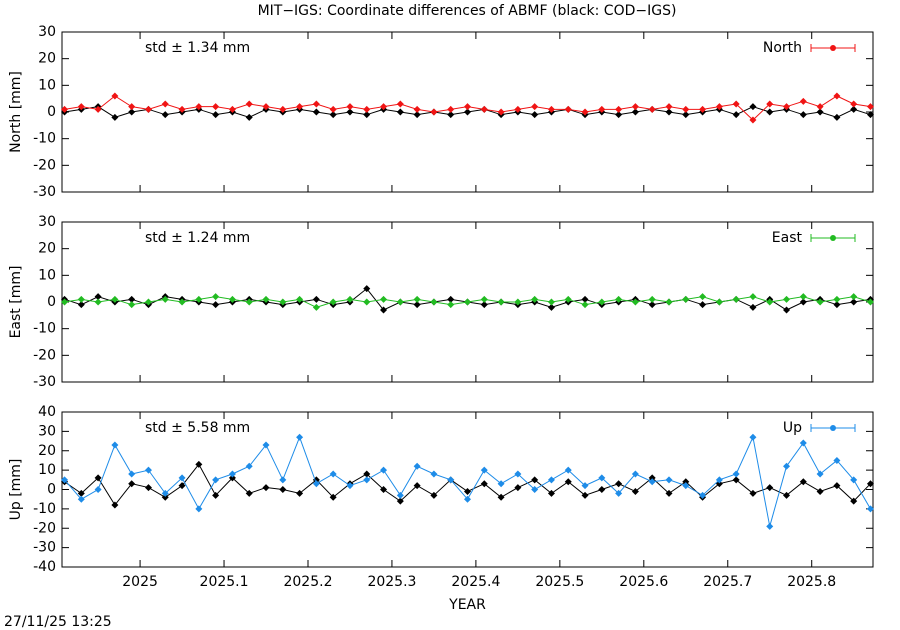 The image size is (900, 630). I want to click on x-axis-label: YEAR, so click(467, 605).